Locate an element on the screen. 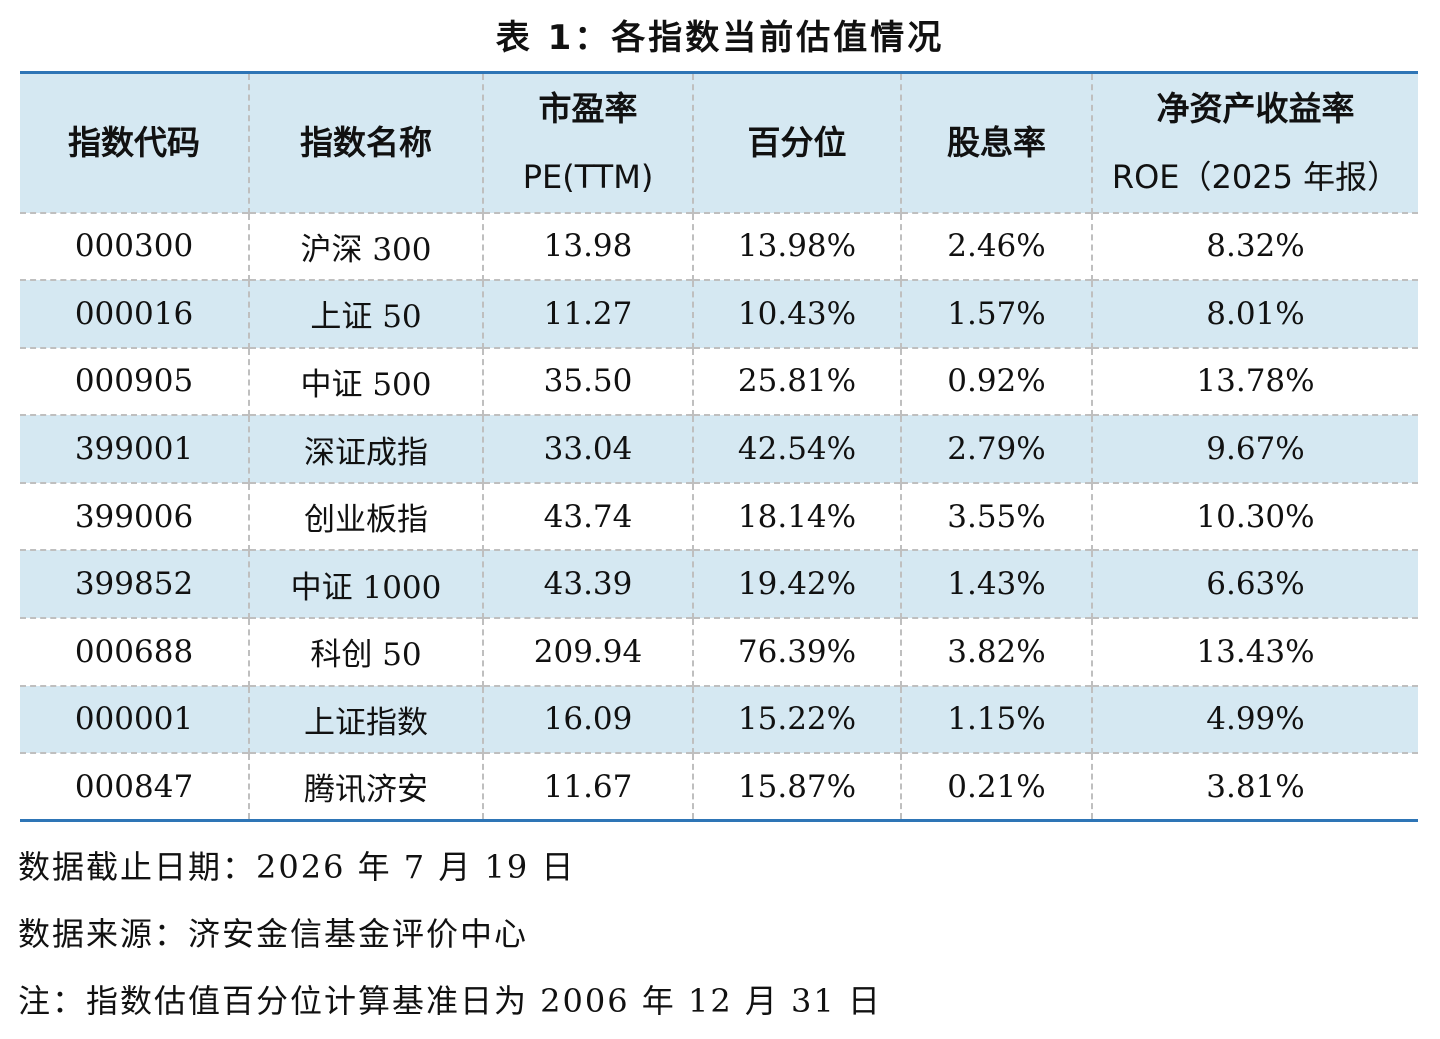  table-row: 000905 中证 500 35.50 25.81% 0.92% 13.78% is located at coordinates (719, 381).